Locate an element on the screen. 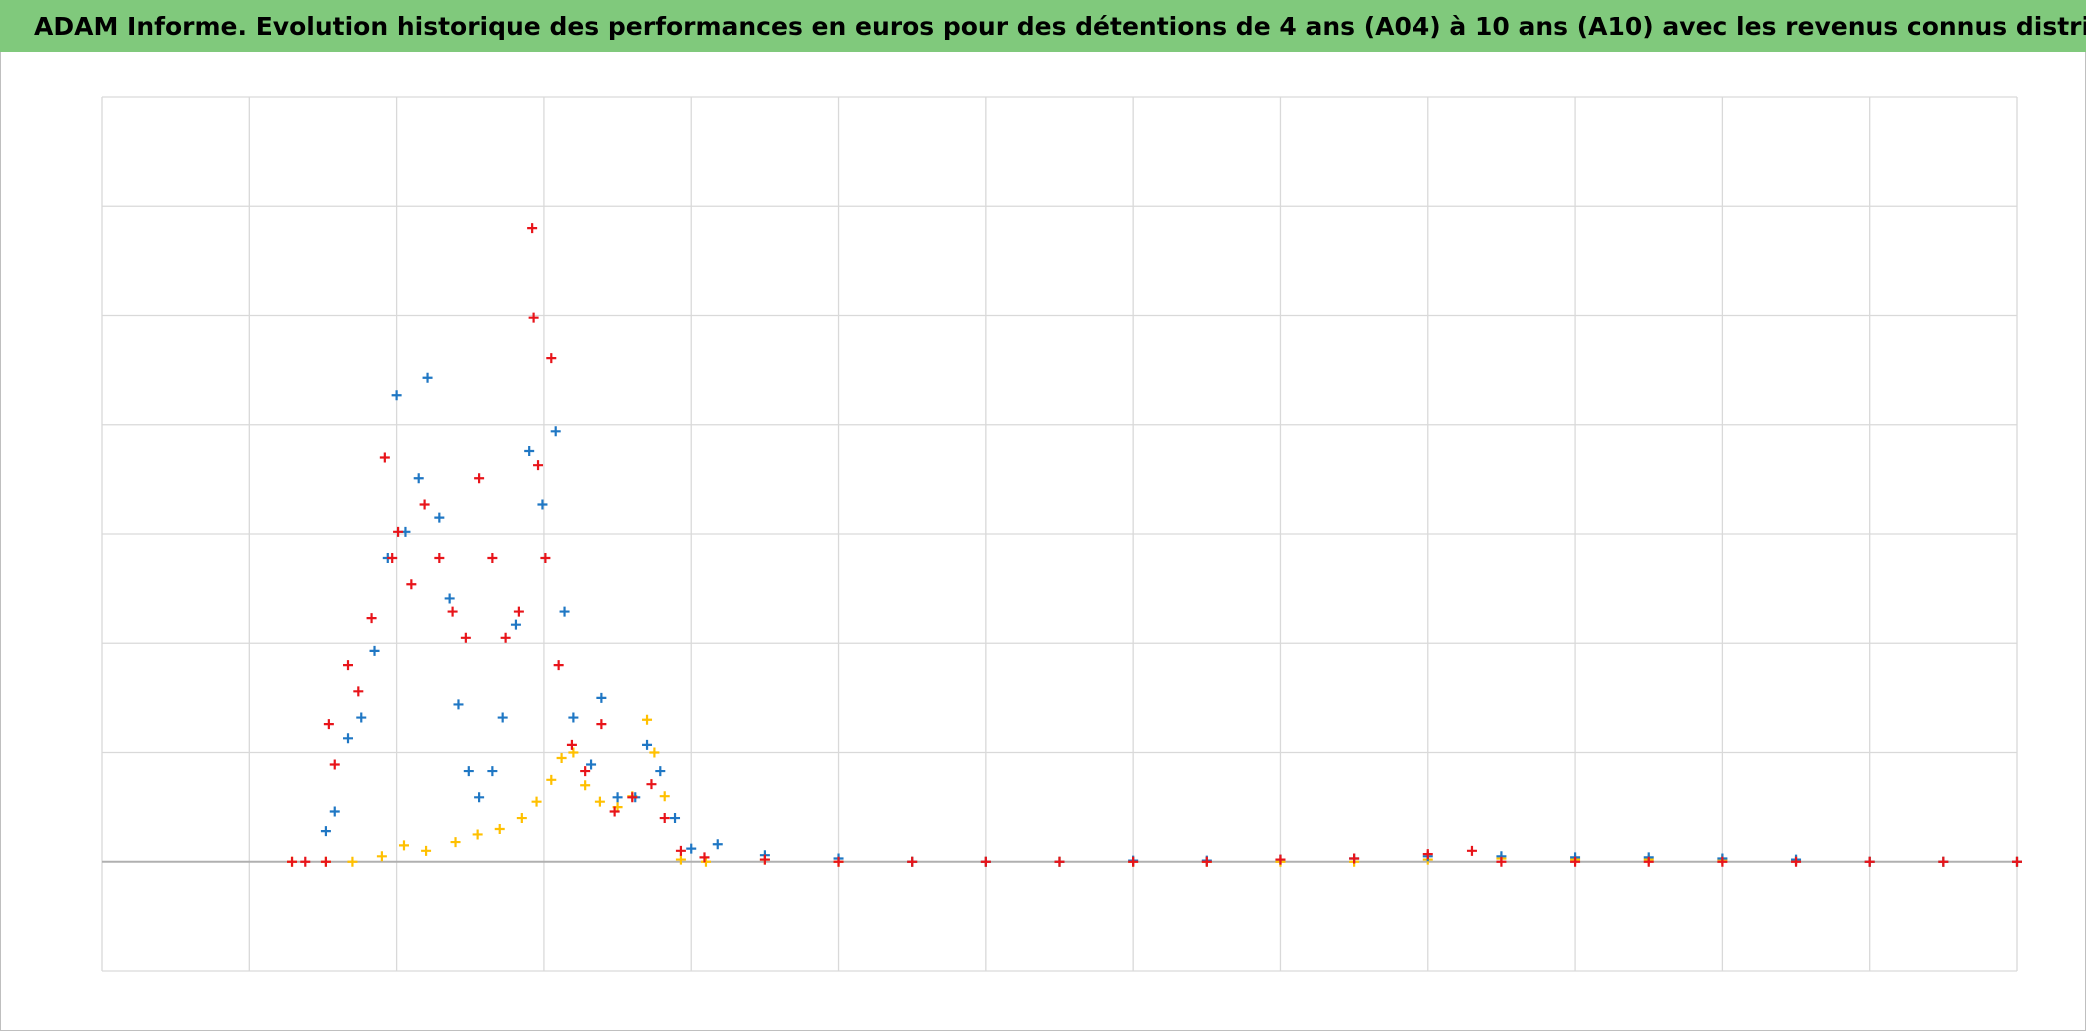  title-bar is located at coordinates (1043, 26).